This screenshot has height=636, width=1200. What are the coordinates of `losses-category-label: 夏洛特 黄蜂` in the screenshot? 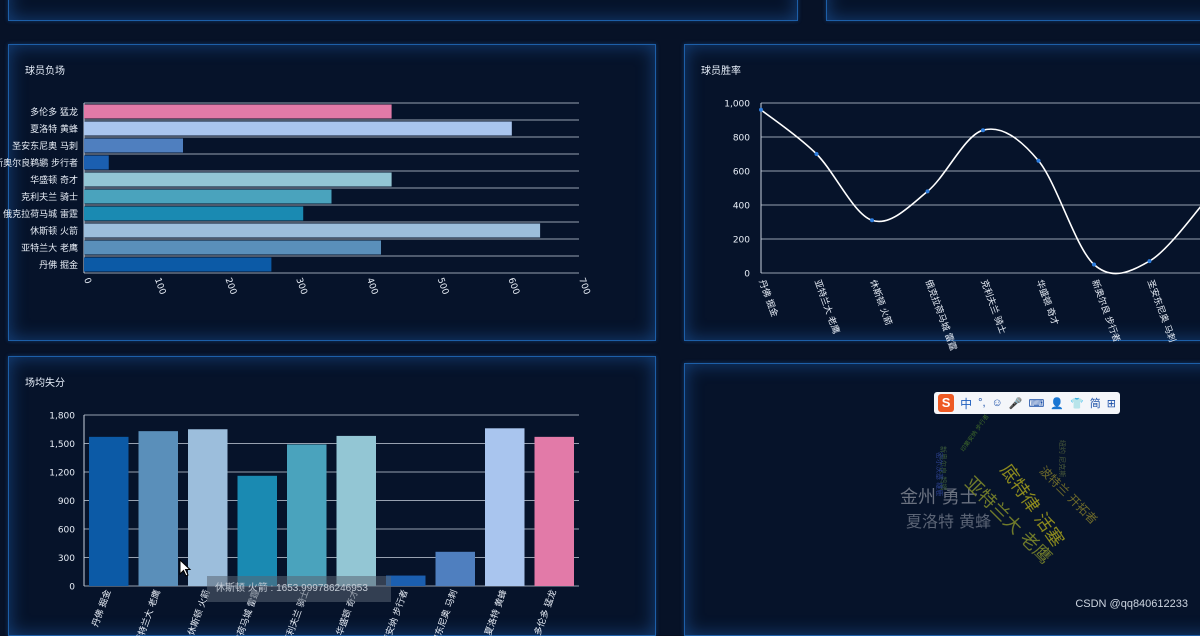 It's located at (54, 129).